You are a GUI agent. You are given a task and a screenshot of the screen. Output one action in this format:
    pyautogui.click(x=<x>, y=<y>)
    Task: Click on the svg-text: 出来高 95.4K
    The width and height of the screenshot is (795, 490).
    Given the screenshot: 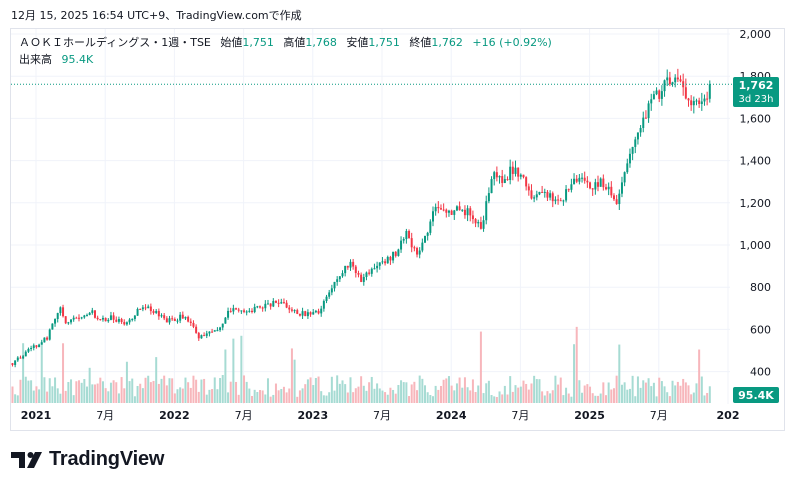 What is the action you would take?
    pyautogui.click(x=56, y=59)
    